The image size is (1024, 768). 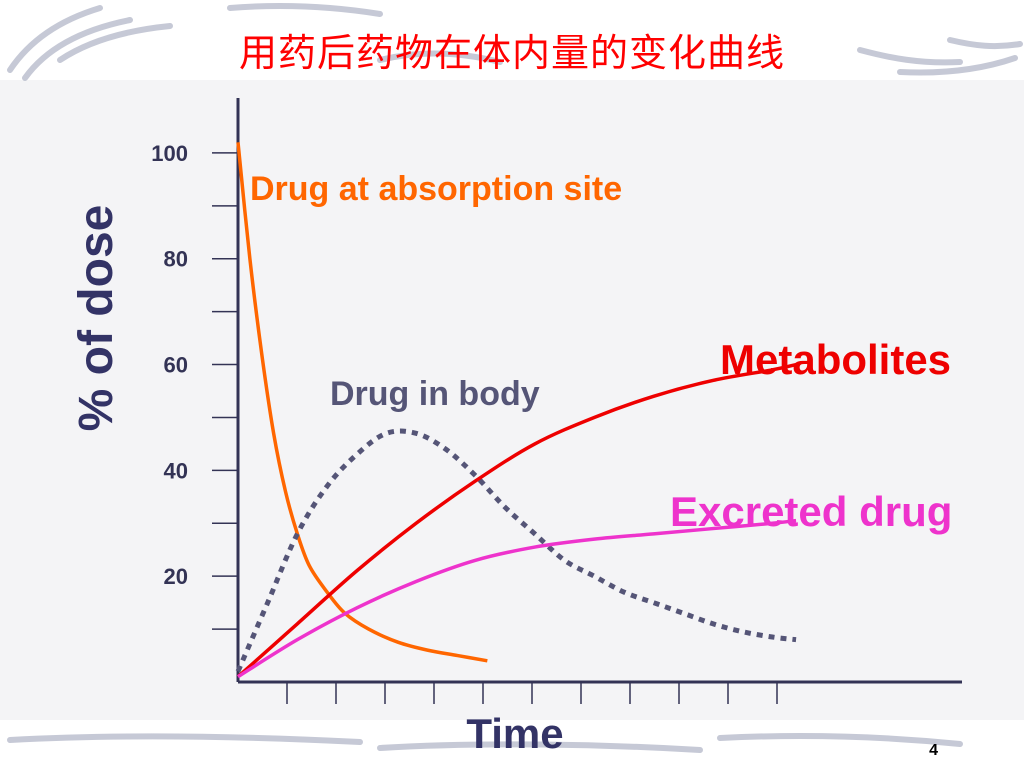 What do you see at coordinates (176, 576) in the screenshot?
I see `y-tick-label: 20` at bounding box center [176, 576].